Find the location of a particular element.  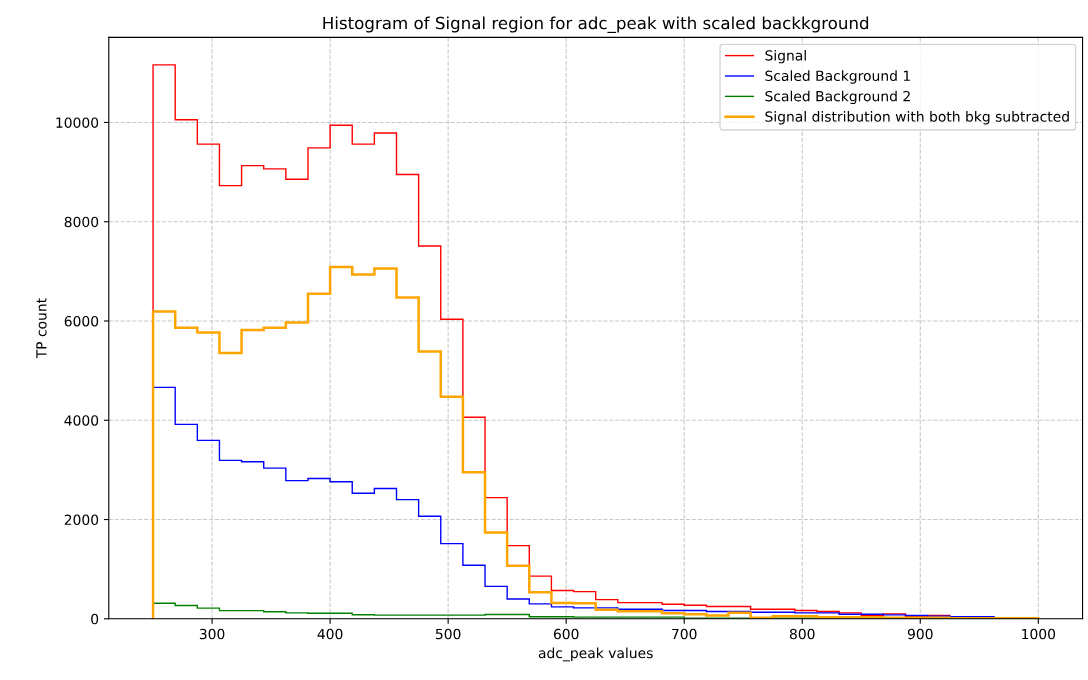

y-tick-label: 6000 is located at coordinates (81, 321).